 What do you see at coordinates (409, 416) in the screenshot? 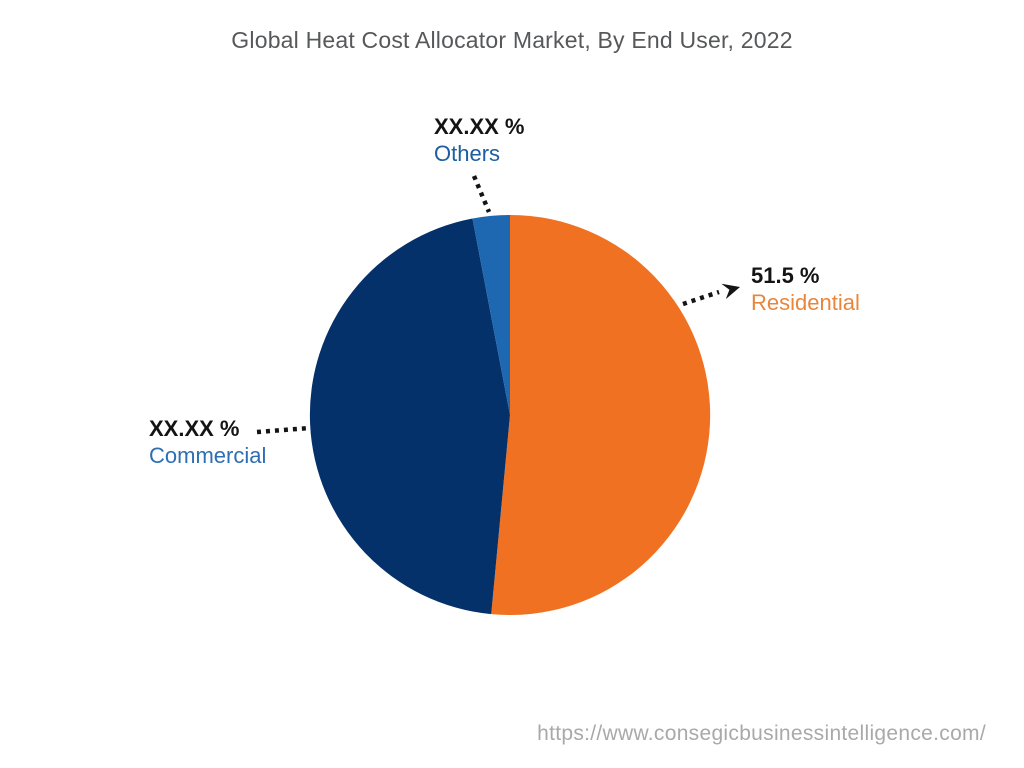
I see `pie-slice-commercial` at bounding box center [409, 416].